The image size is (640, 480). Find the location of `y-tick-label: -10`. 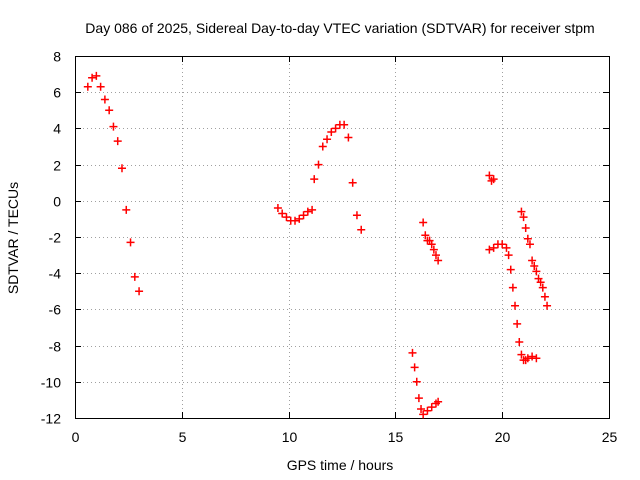

y-tick-label: -10 is located at coordinates (51, 383).